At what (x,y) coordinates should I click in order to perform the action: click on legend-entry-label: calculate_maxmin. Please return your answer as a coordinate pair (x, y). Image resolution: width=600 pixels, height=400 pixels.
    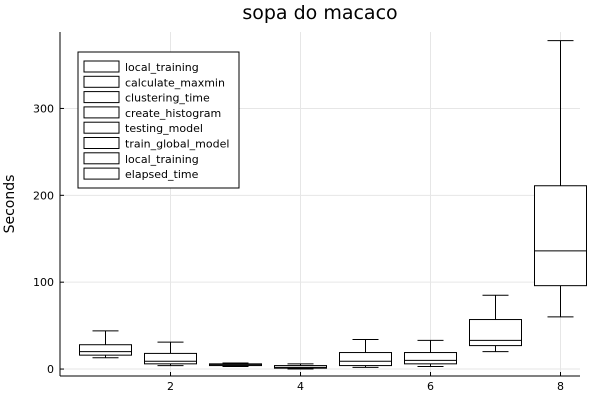
    Looking at the image, I should click on (175, 82).